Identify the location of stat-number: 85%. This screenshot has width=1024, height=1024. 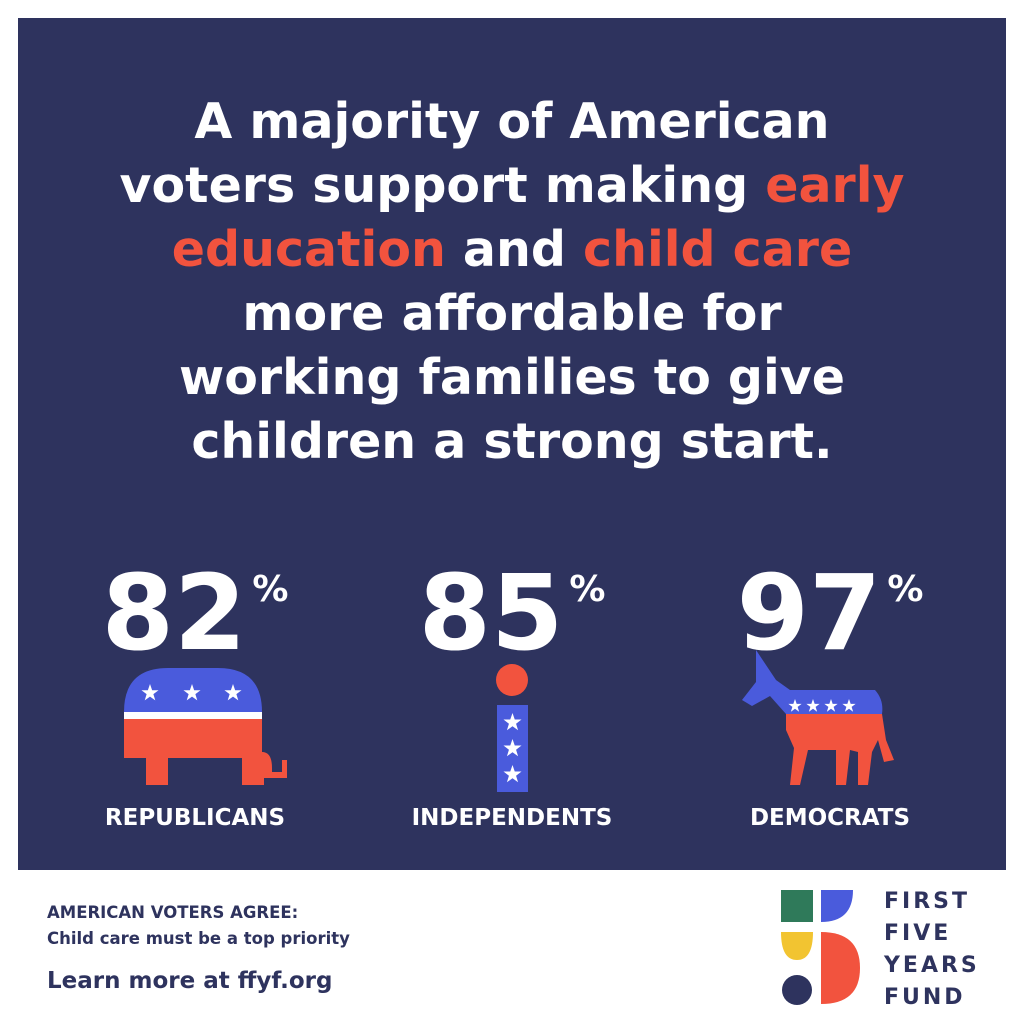
(512, 601).